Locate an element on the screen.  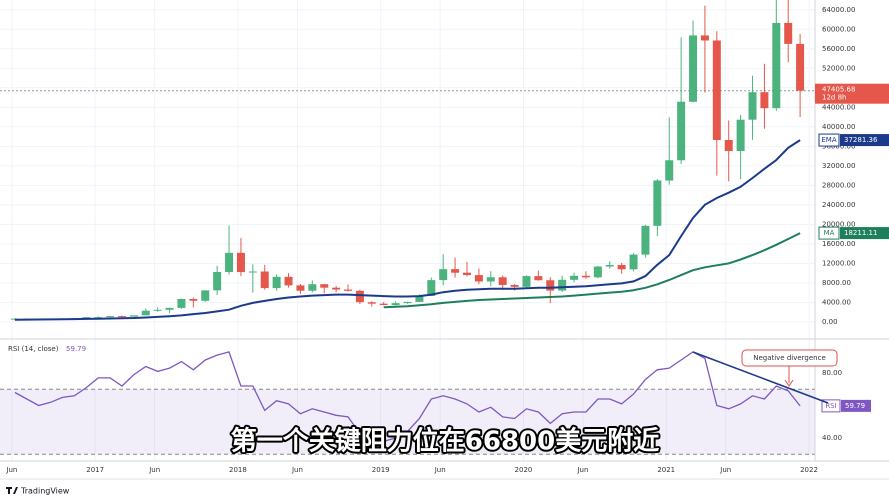
rsi-title: RSI (14, close) is located at coordinates (33, 349).